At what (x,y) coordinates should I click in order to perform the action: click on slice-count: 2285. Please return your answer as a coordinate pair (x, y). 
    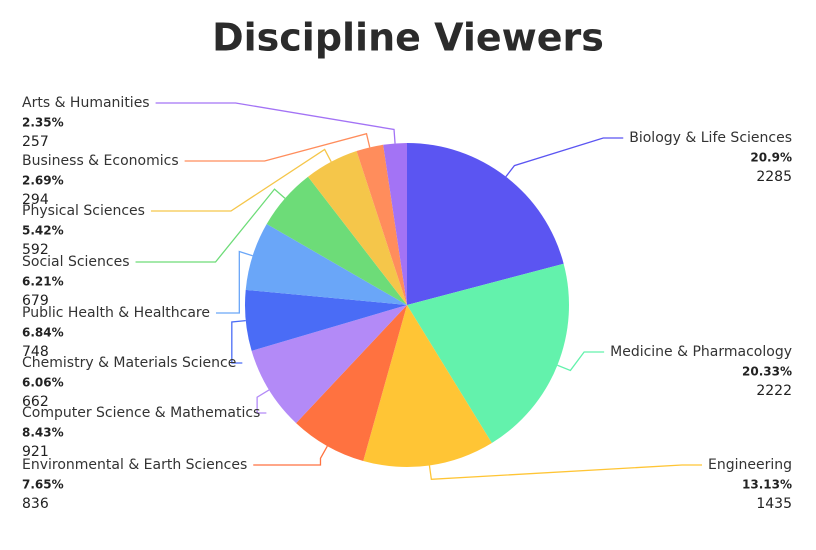
    Looking at the image, I should click on (774, 177).